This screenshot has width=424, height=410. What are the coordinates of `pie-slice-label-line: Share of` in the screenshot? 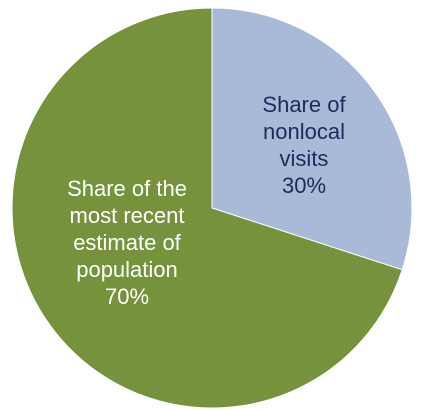 It's located at (304, 104).